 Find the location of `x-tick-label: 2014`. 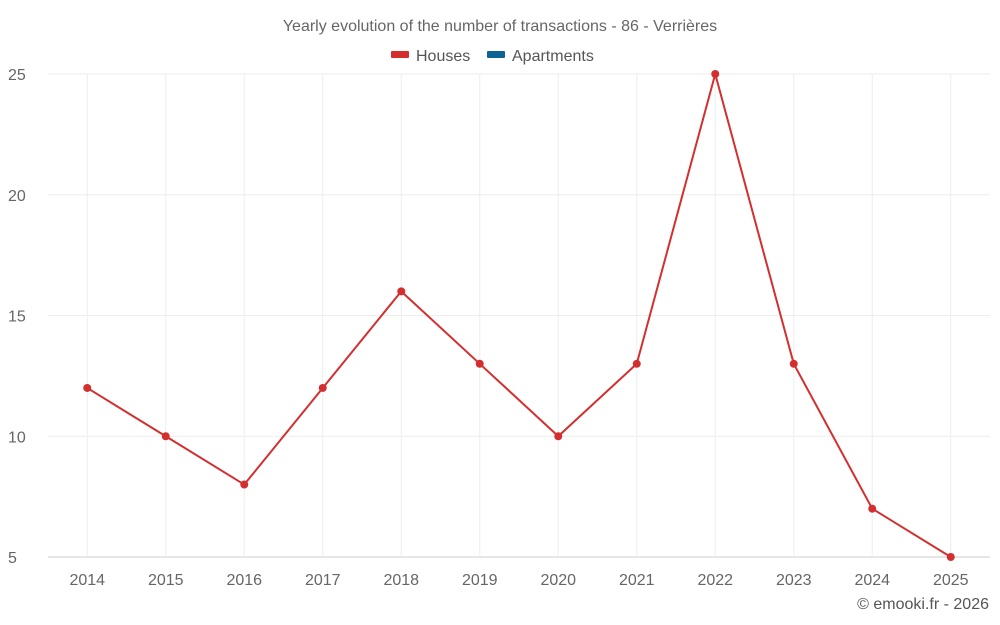

x-tick-label: 2014 is located at coordinates (87, 580).